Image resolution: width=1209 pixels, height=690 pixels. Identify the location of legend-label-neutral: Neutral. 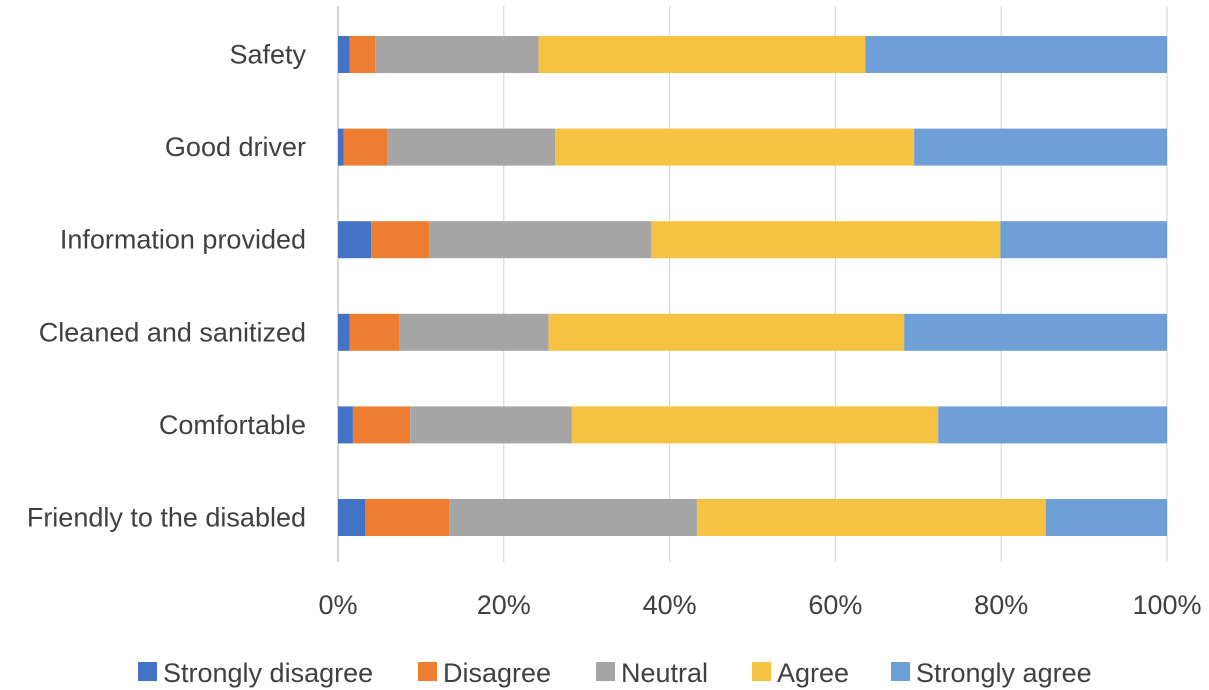
(664, 673).